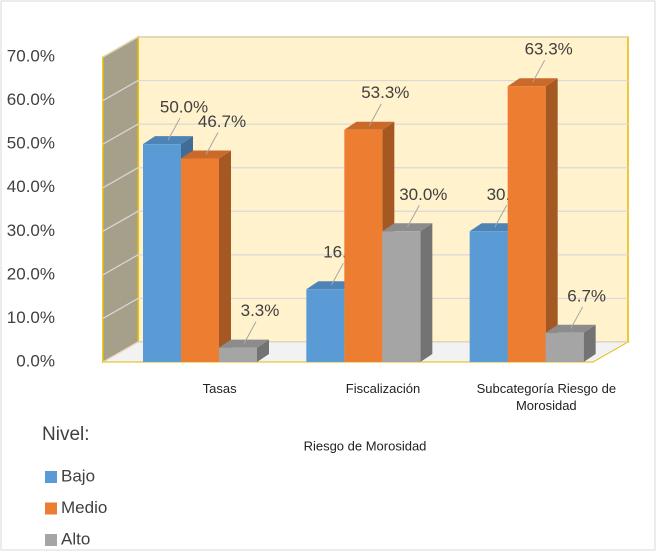  Describe the element at coordinates (66, 434) in the screenshot. I see `legend-title: Nivel:` at that location.